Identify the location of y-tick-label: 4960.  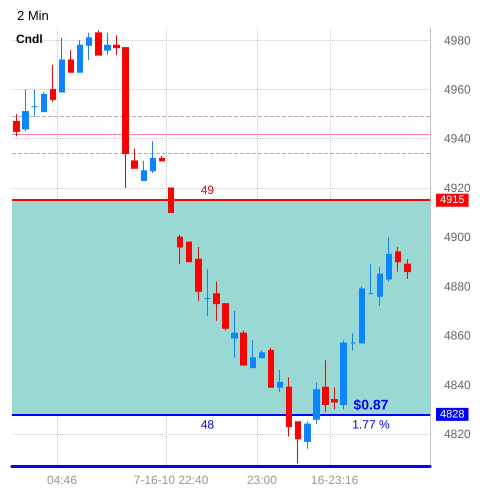
(458, 89).